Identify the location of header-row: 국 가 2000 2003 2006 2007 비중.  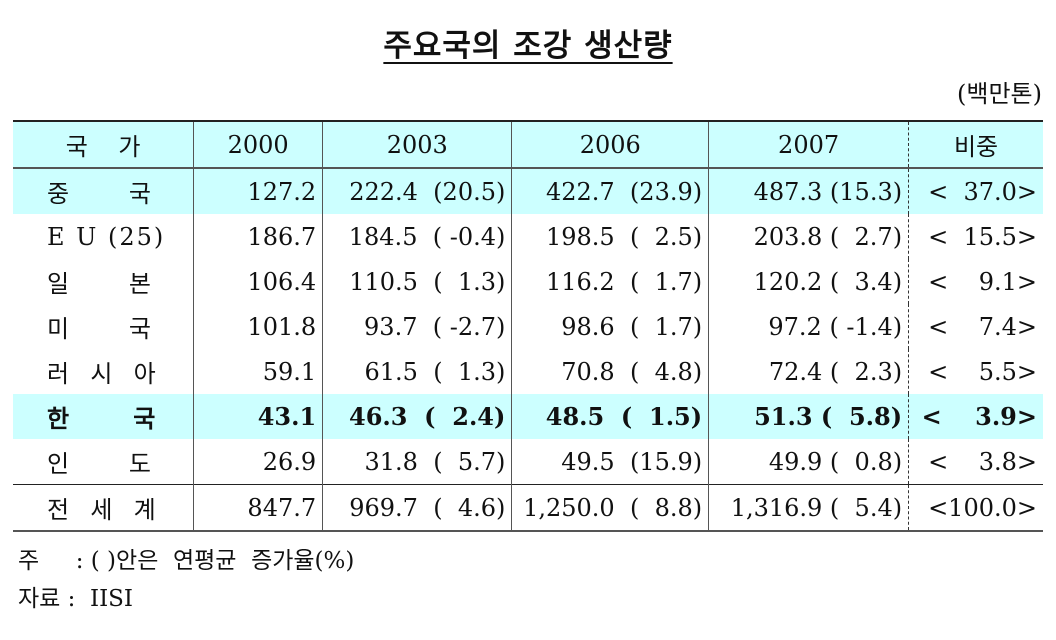
(528, 144).